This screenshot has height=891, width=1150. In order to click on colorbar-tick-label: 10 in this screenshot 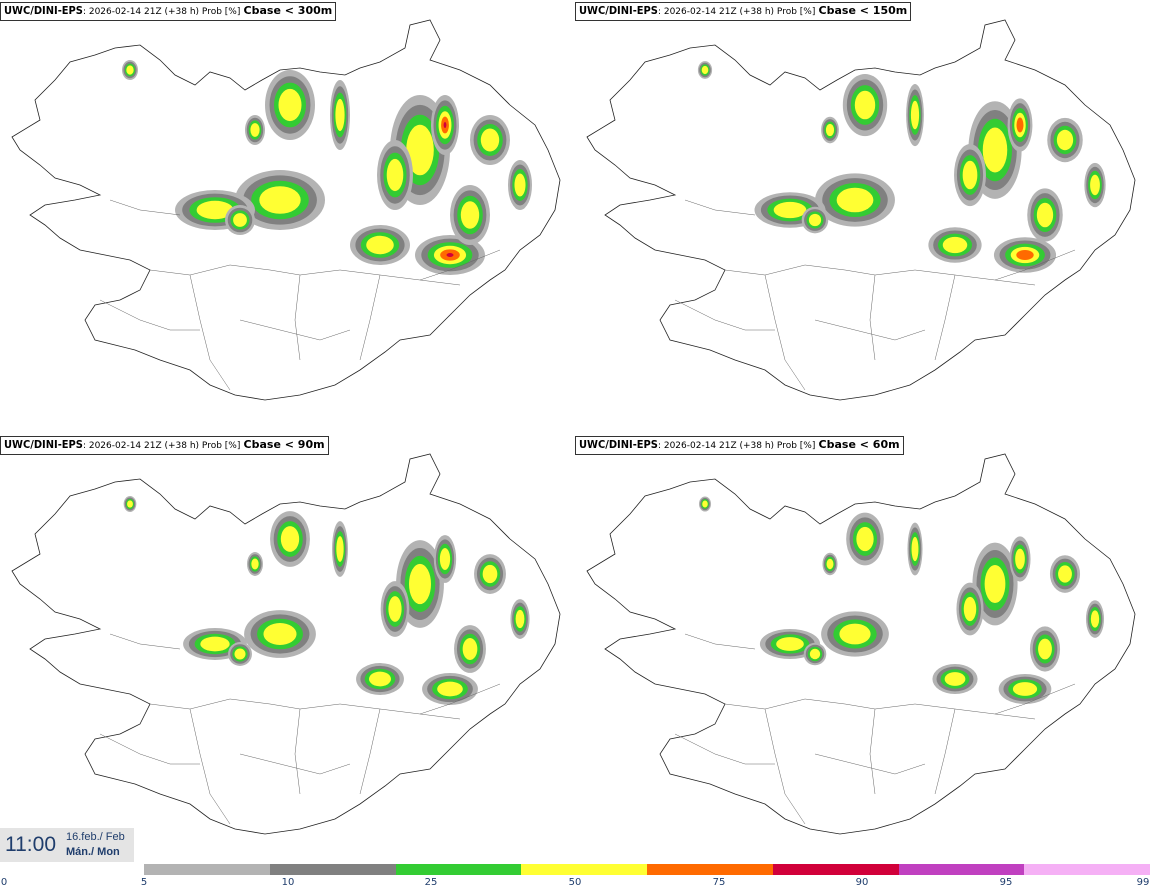, I will do `click(288, 882)`.